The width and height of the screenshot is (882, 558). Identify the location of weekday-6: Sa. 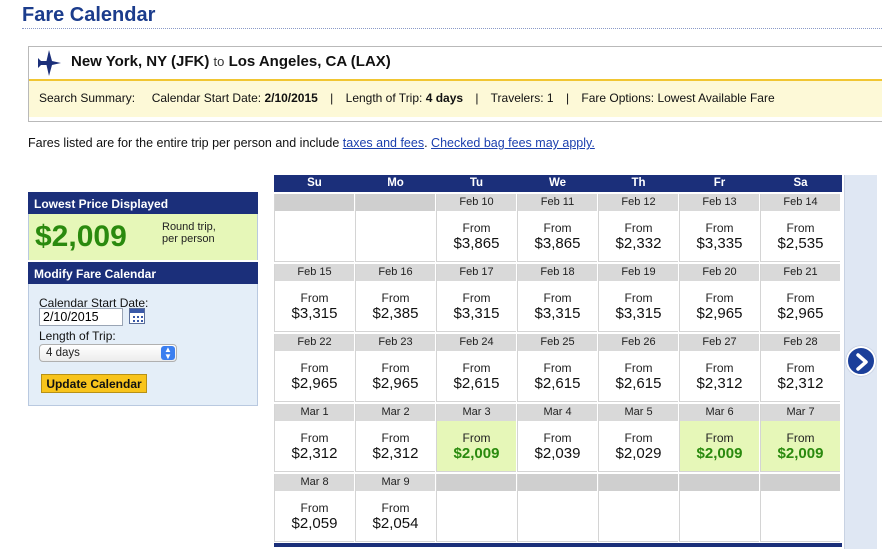
(800, 183).